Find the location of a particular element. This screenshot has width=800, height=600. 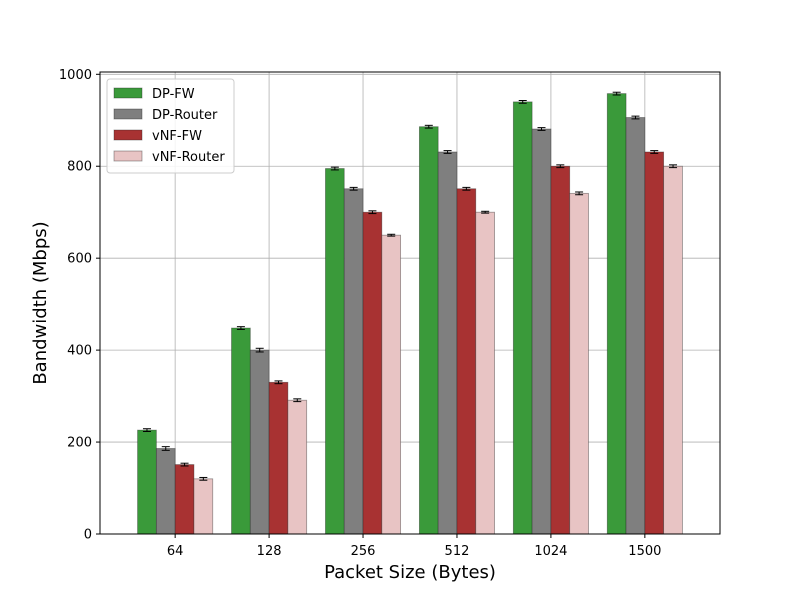

legend-swatch-dp-fw is located at coordinates (128, 93).